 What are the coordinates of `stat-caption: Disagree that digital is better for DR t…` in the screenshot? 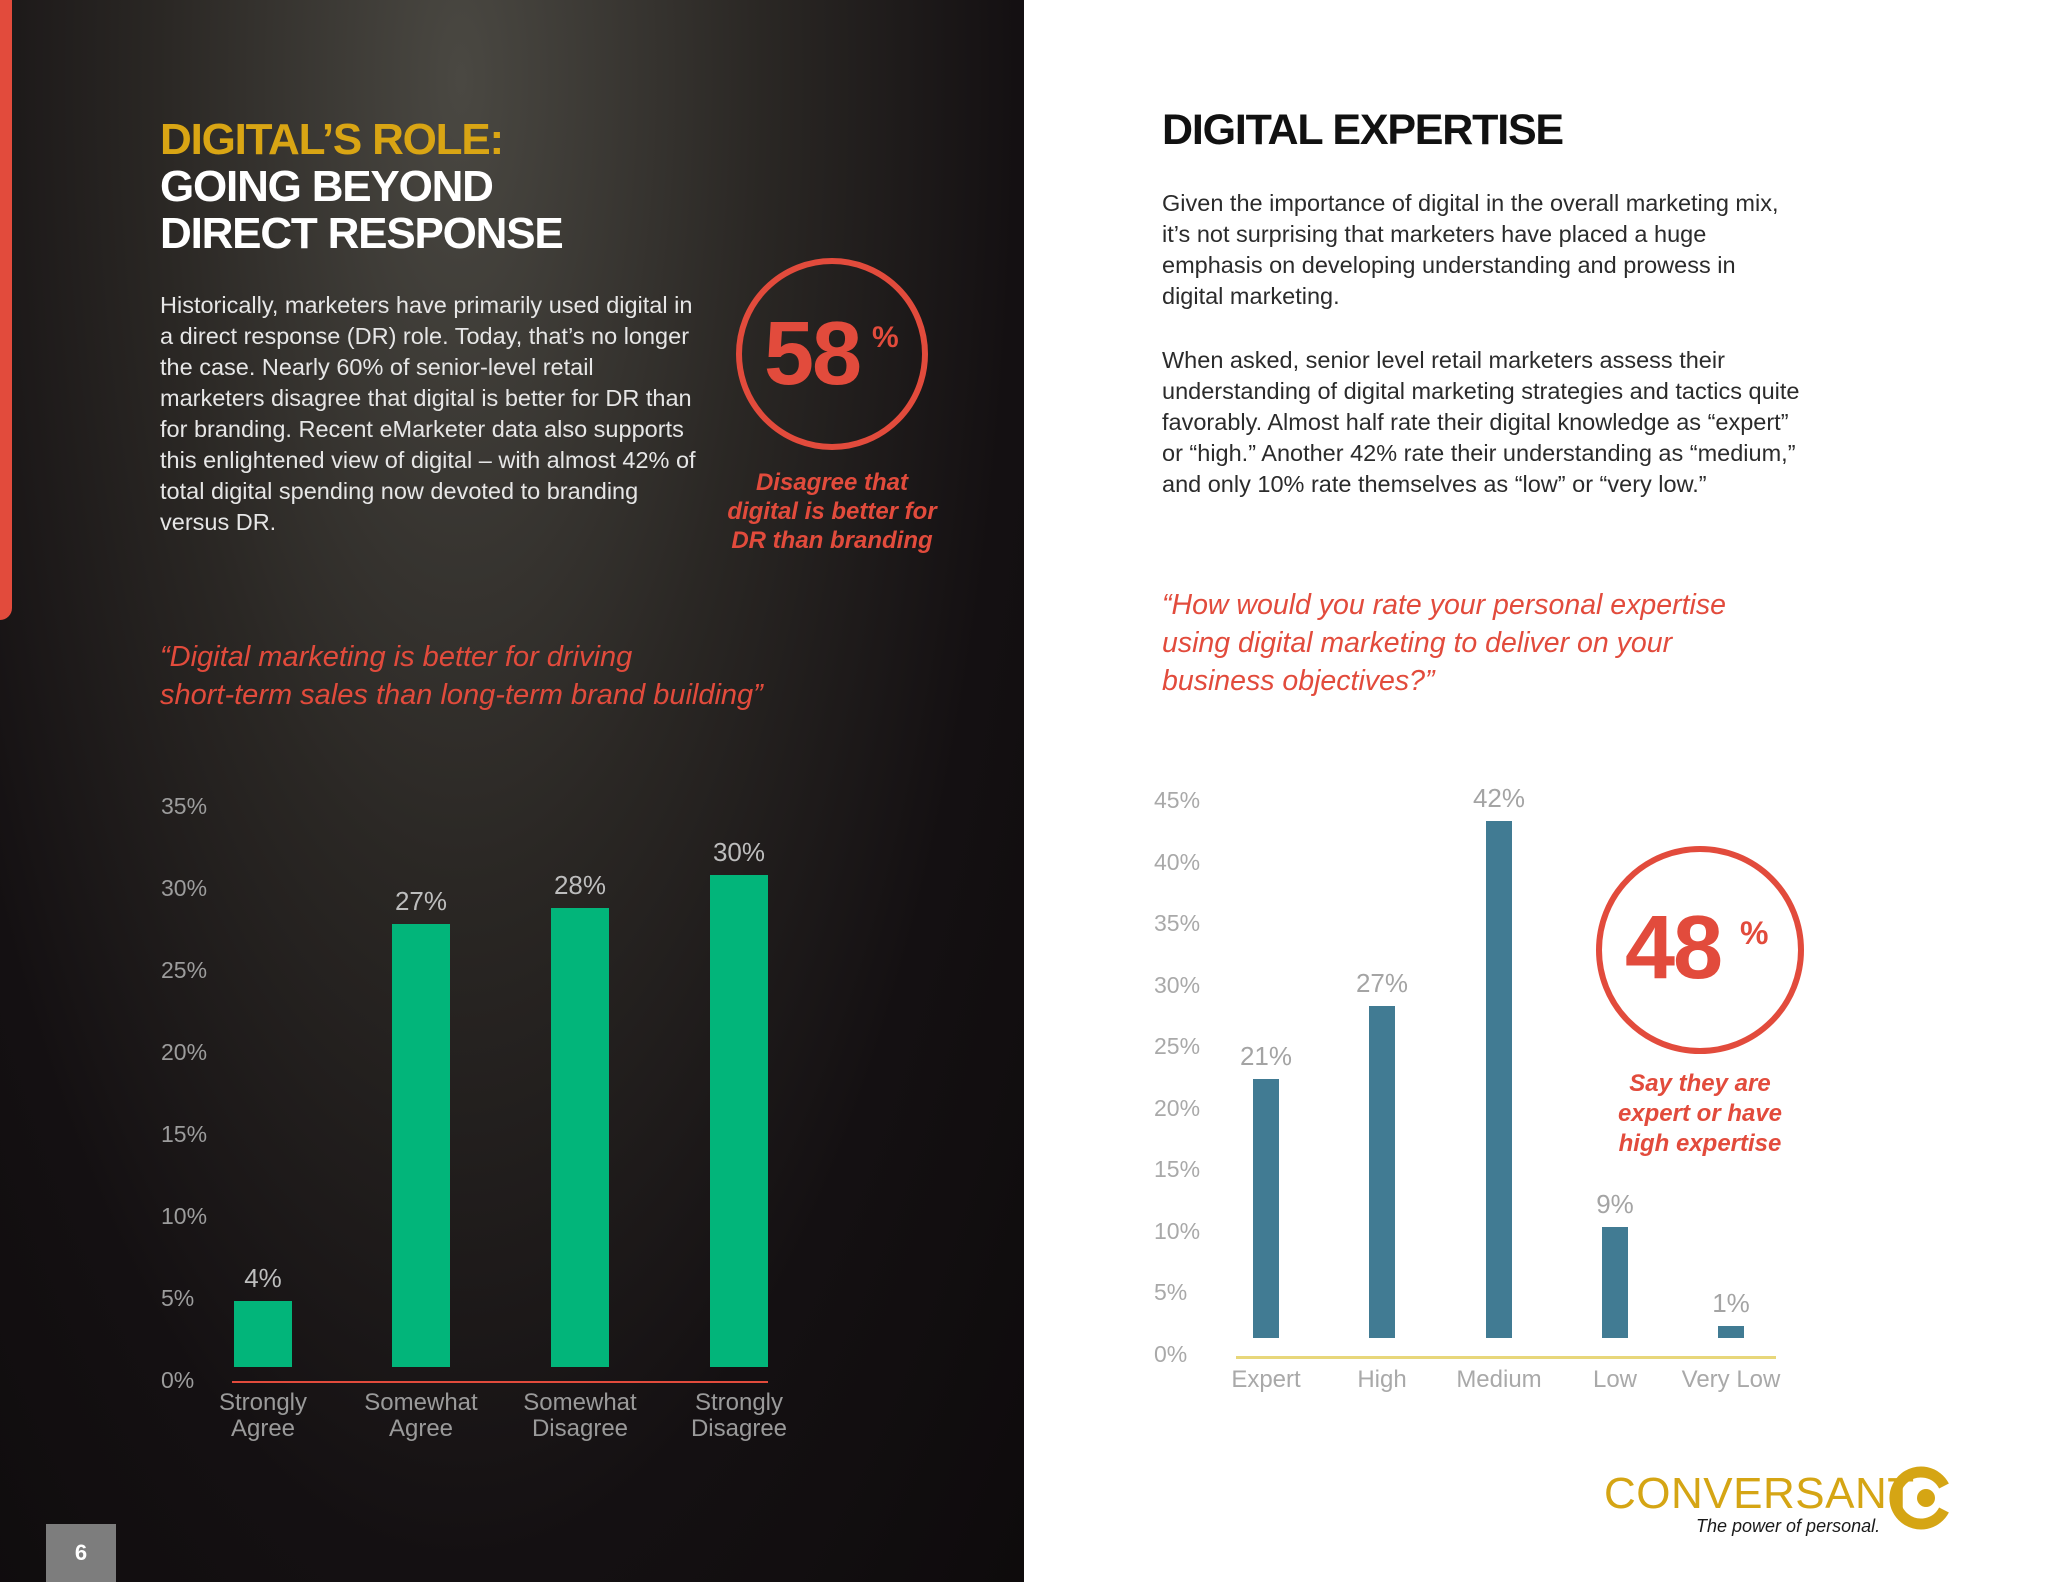 It's located at (832, 511).